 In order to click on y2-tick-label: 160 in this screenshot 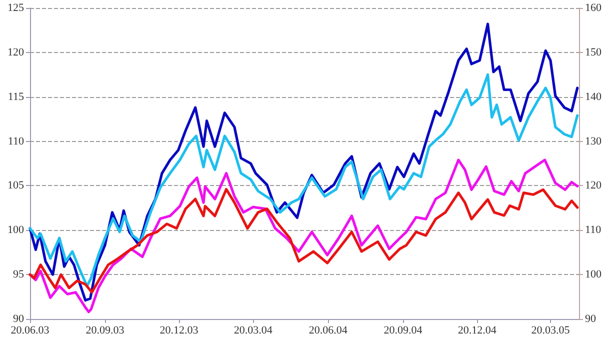, I will do `click(593, 8)`.